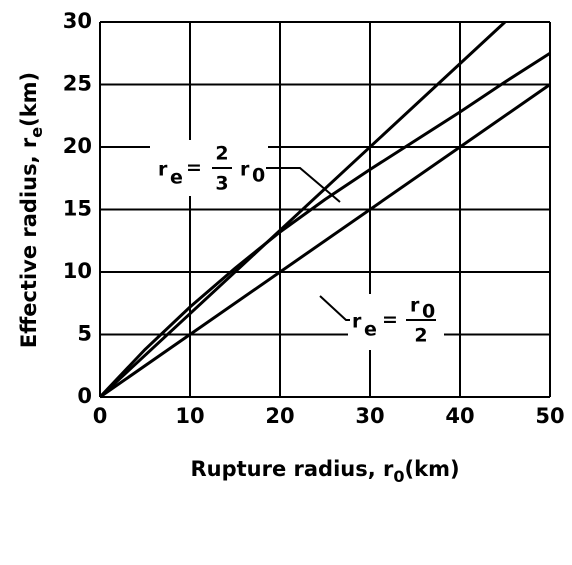 This screenshot has width=572, height=565. Describe the element at coordinates (549, 416) in the screenshot. I see `x-tick-label: 50` at that location.